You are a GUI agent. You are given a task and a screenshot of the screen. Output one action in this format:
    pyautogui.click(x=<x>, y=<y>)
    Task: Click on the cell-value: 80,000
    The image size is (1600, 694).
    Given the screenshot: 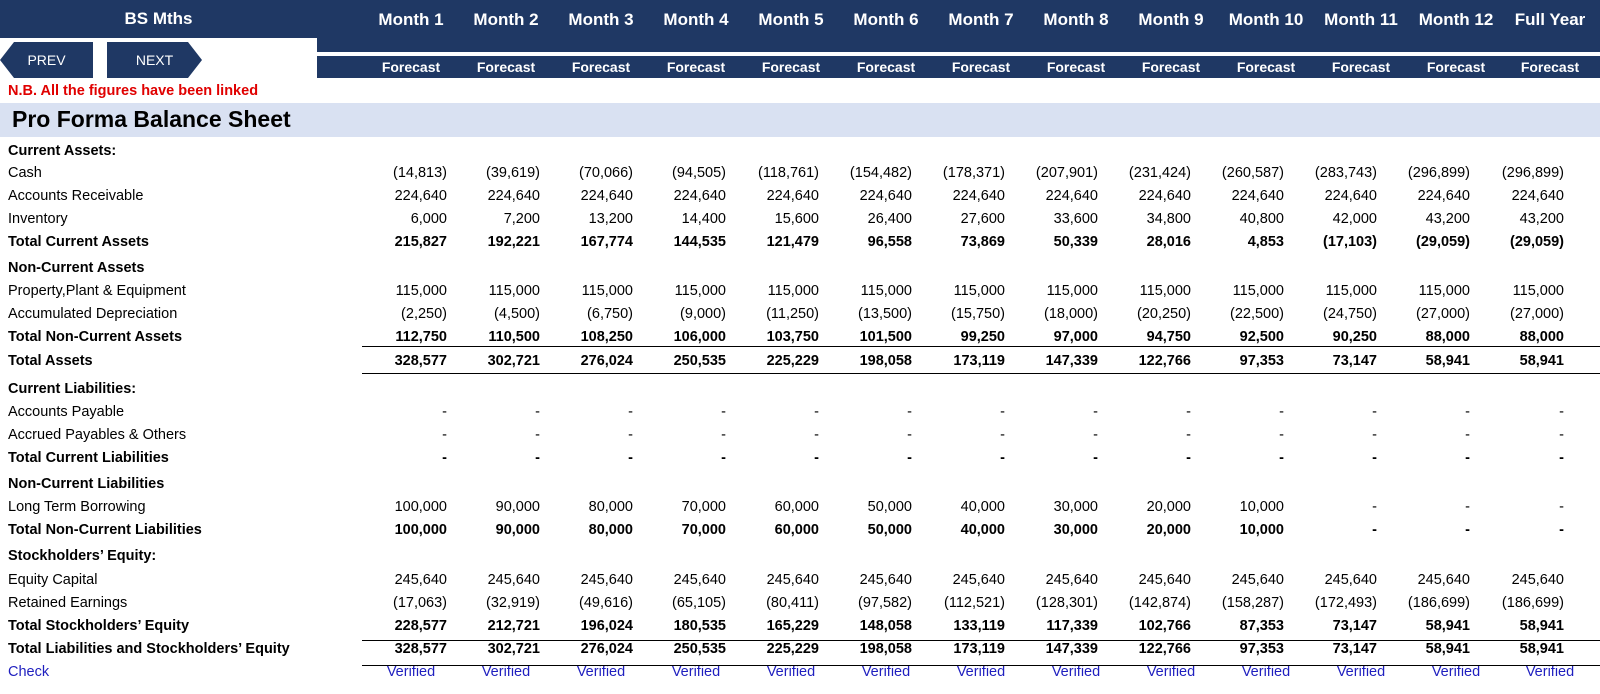 What is the action you would take?
    pyautogui.click(x=610, y=507)
    